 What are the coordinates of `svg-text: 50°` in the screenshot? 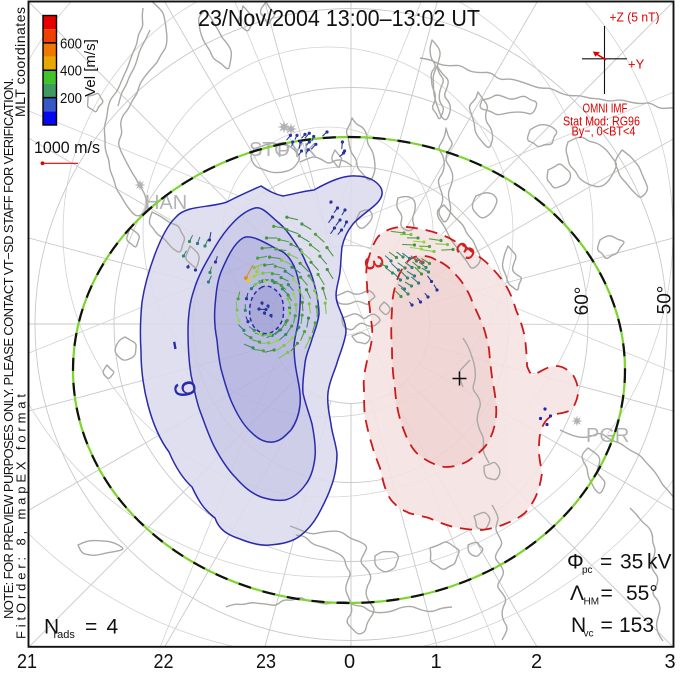 It's located at (665, 300).